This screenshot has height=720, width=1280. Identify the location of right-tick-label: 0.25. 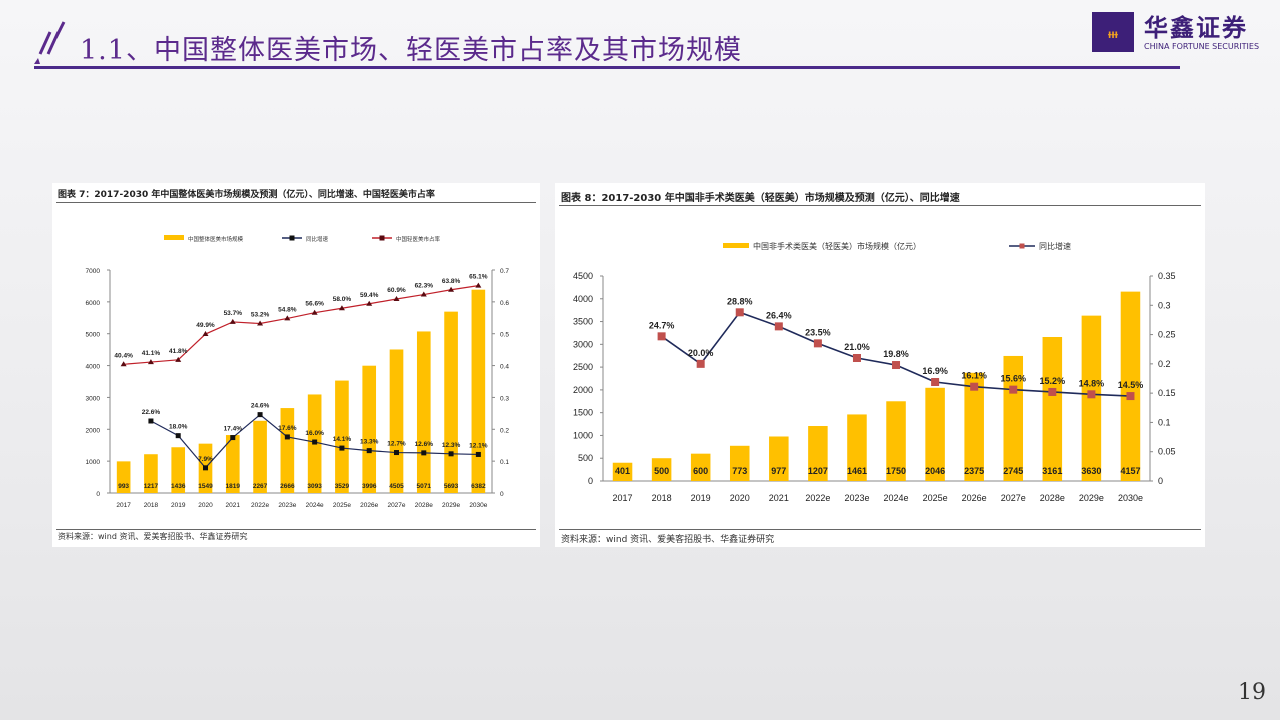
(1167, 335).